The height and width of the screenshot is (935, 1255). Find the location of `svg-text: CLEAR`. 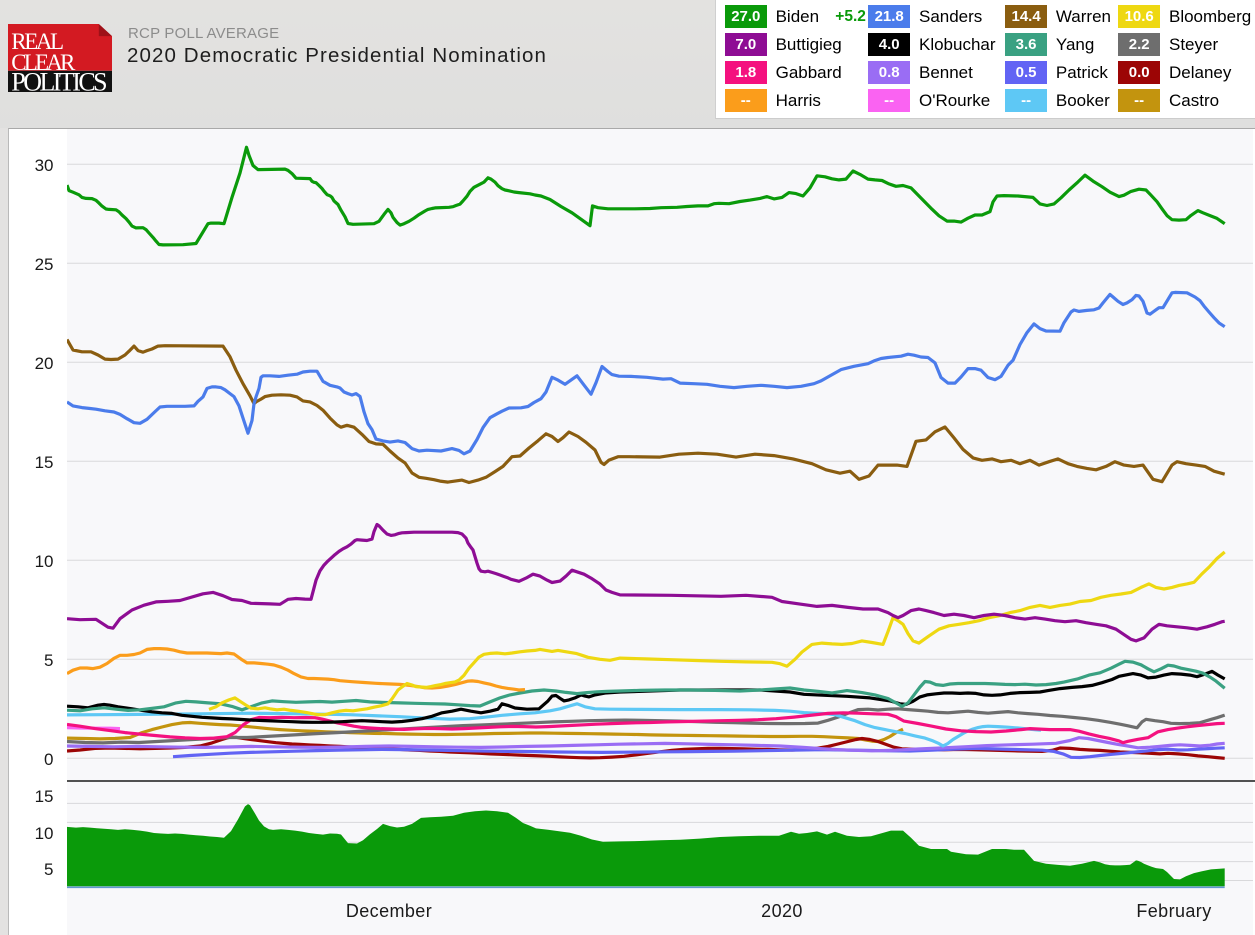

svg-text: CLEAR is located at coordinates (43, 62).